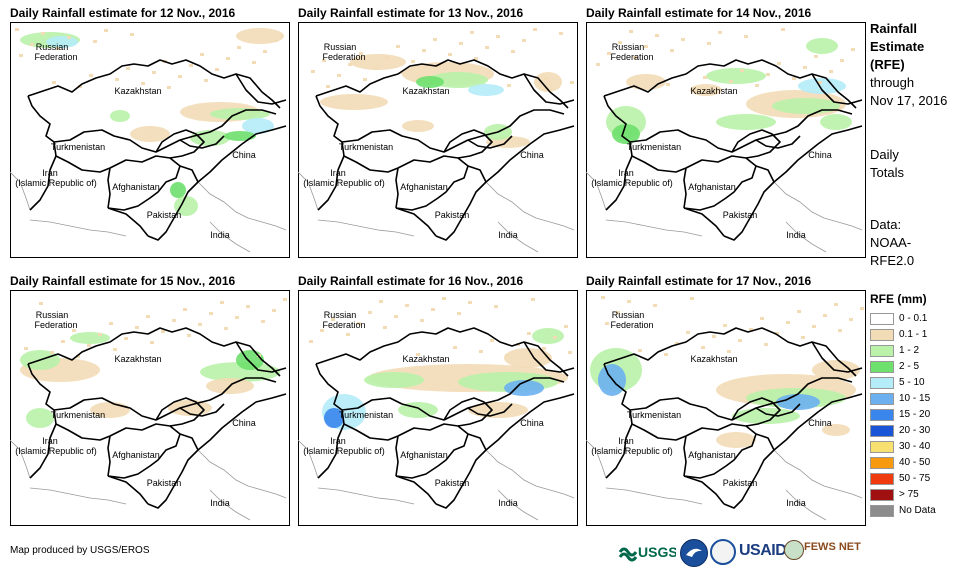 This screenshot has height=571, width=965. Describe the element at coordinates (915, 398) in the screenshot. I see `legend-label: 10 - 15` at that location.